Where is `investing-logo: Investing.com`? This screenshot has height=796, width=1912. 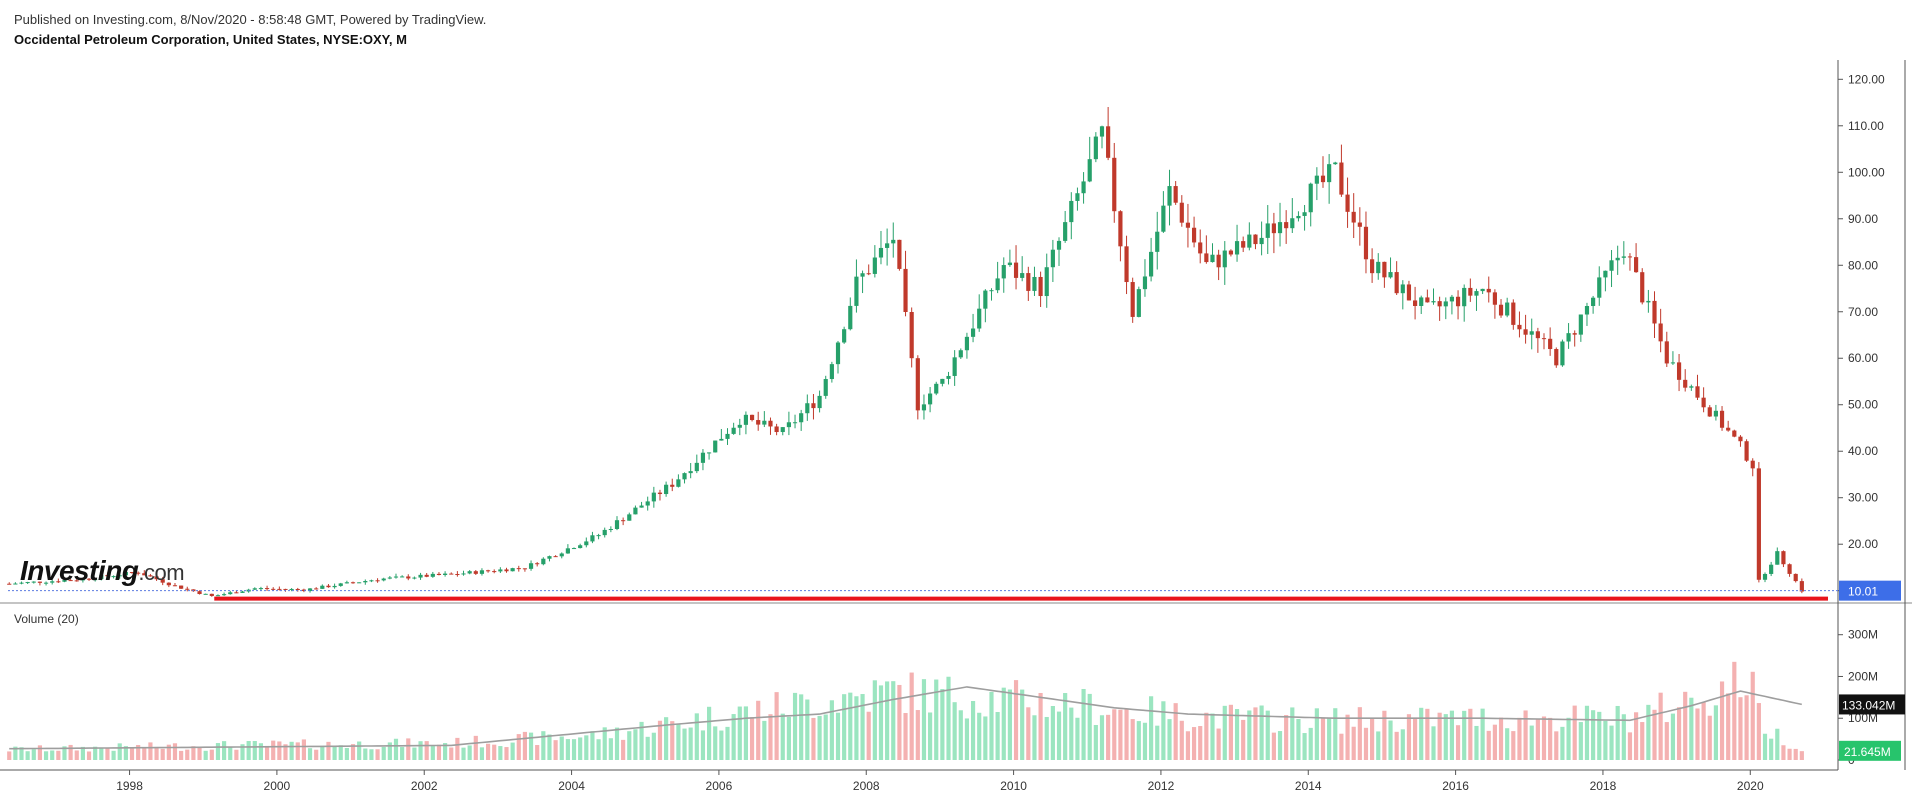 investing-logo: Investing.com is located at coordinates (102, 570).